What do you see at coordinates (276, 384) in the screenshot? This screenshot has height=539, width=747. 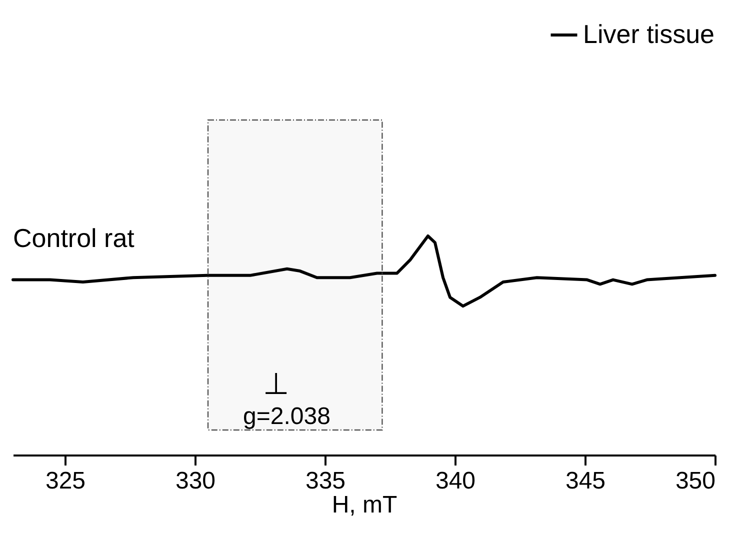 I see `annotation: ⊥` at bounding box center [276, 384].